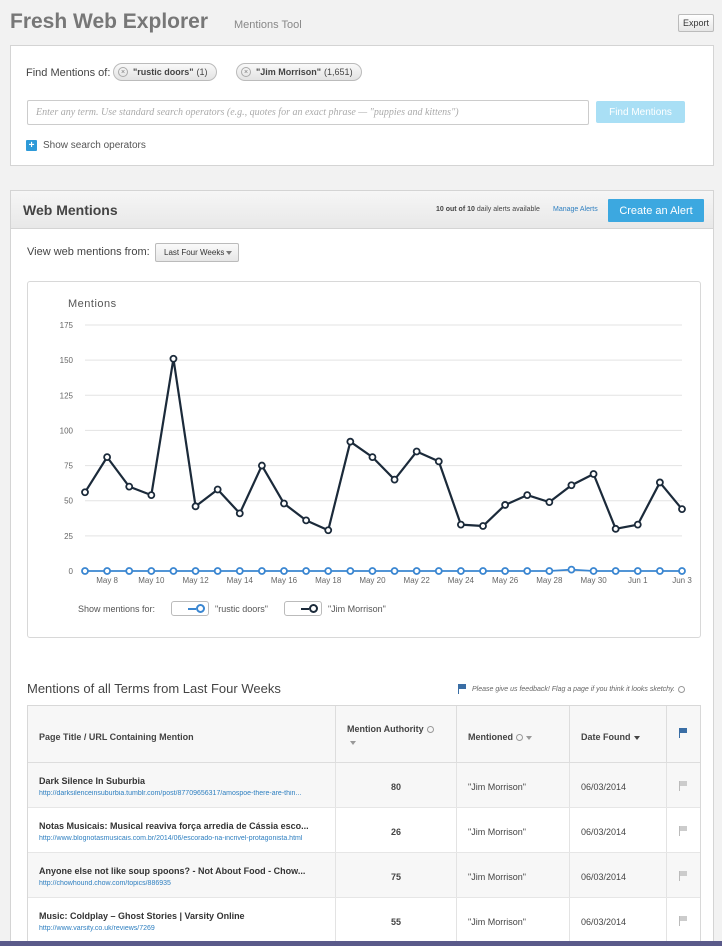 The height and width of the screenshot is (946, 722). I want to click on term-chip-jim-morrison: × "Jim Morrison" (1,651), so click(299, 72).